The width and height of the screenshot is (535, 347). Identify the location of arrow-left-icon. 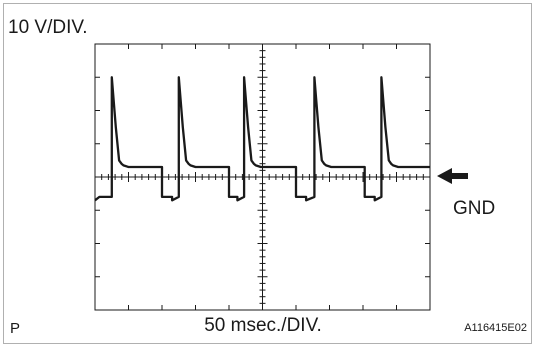
(452, 176).